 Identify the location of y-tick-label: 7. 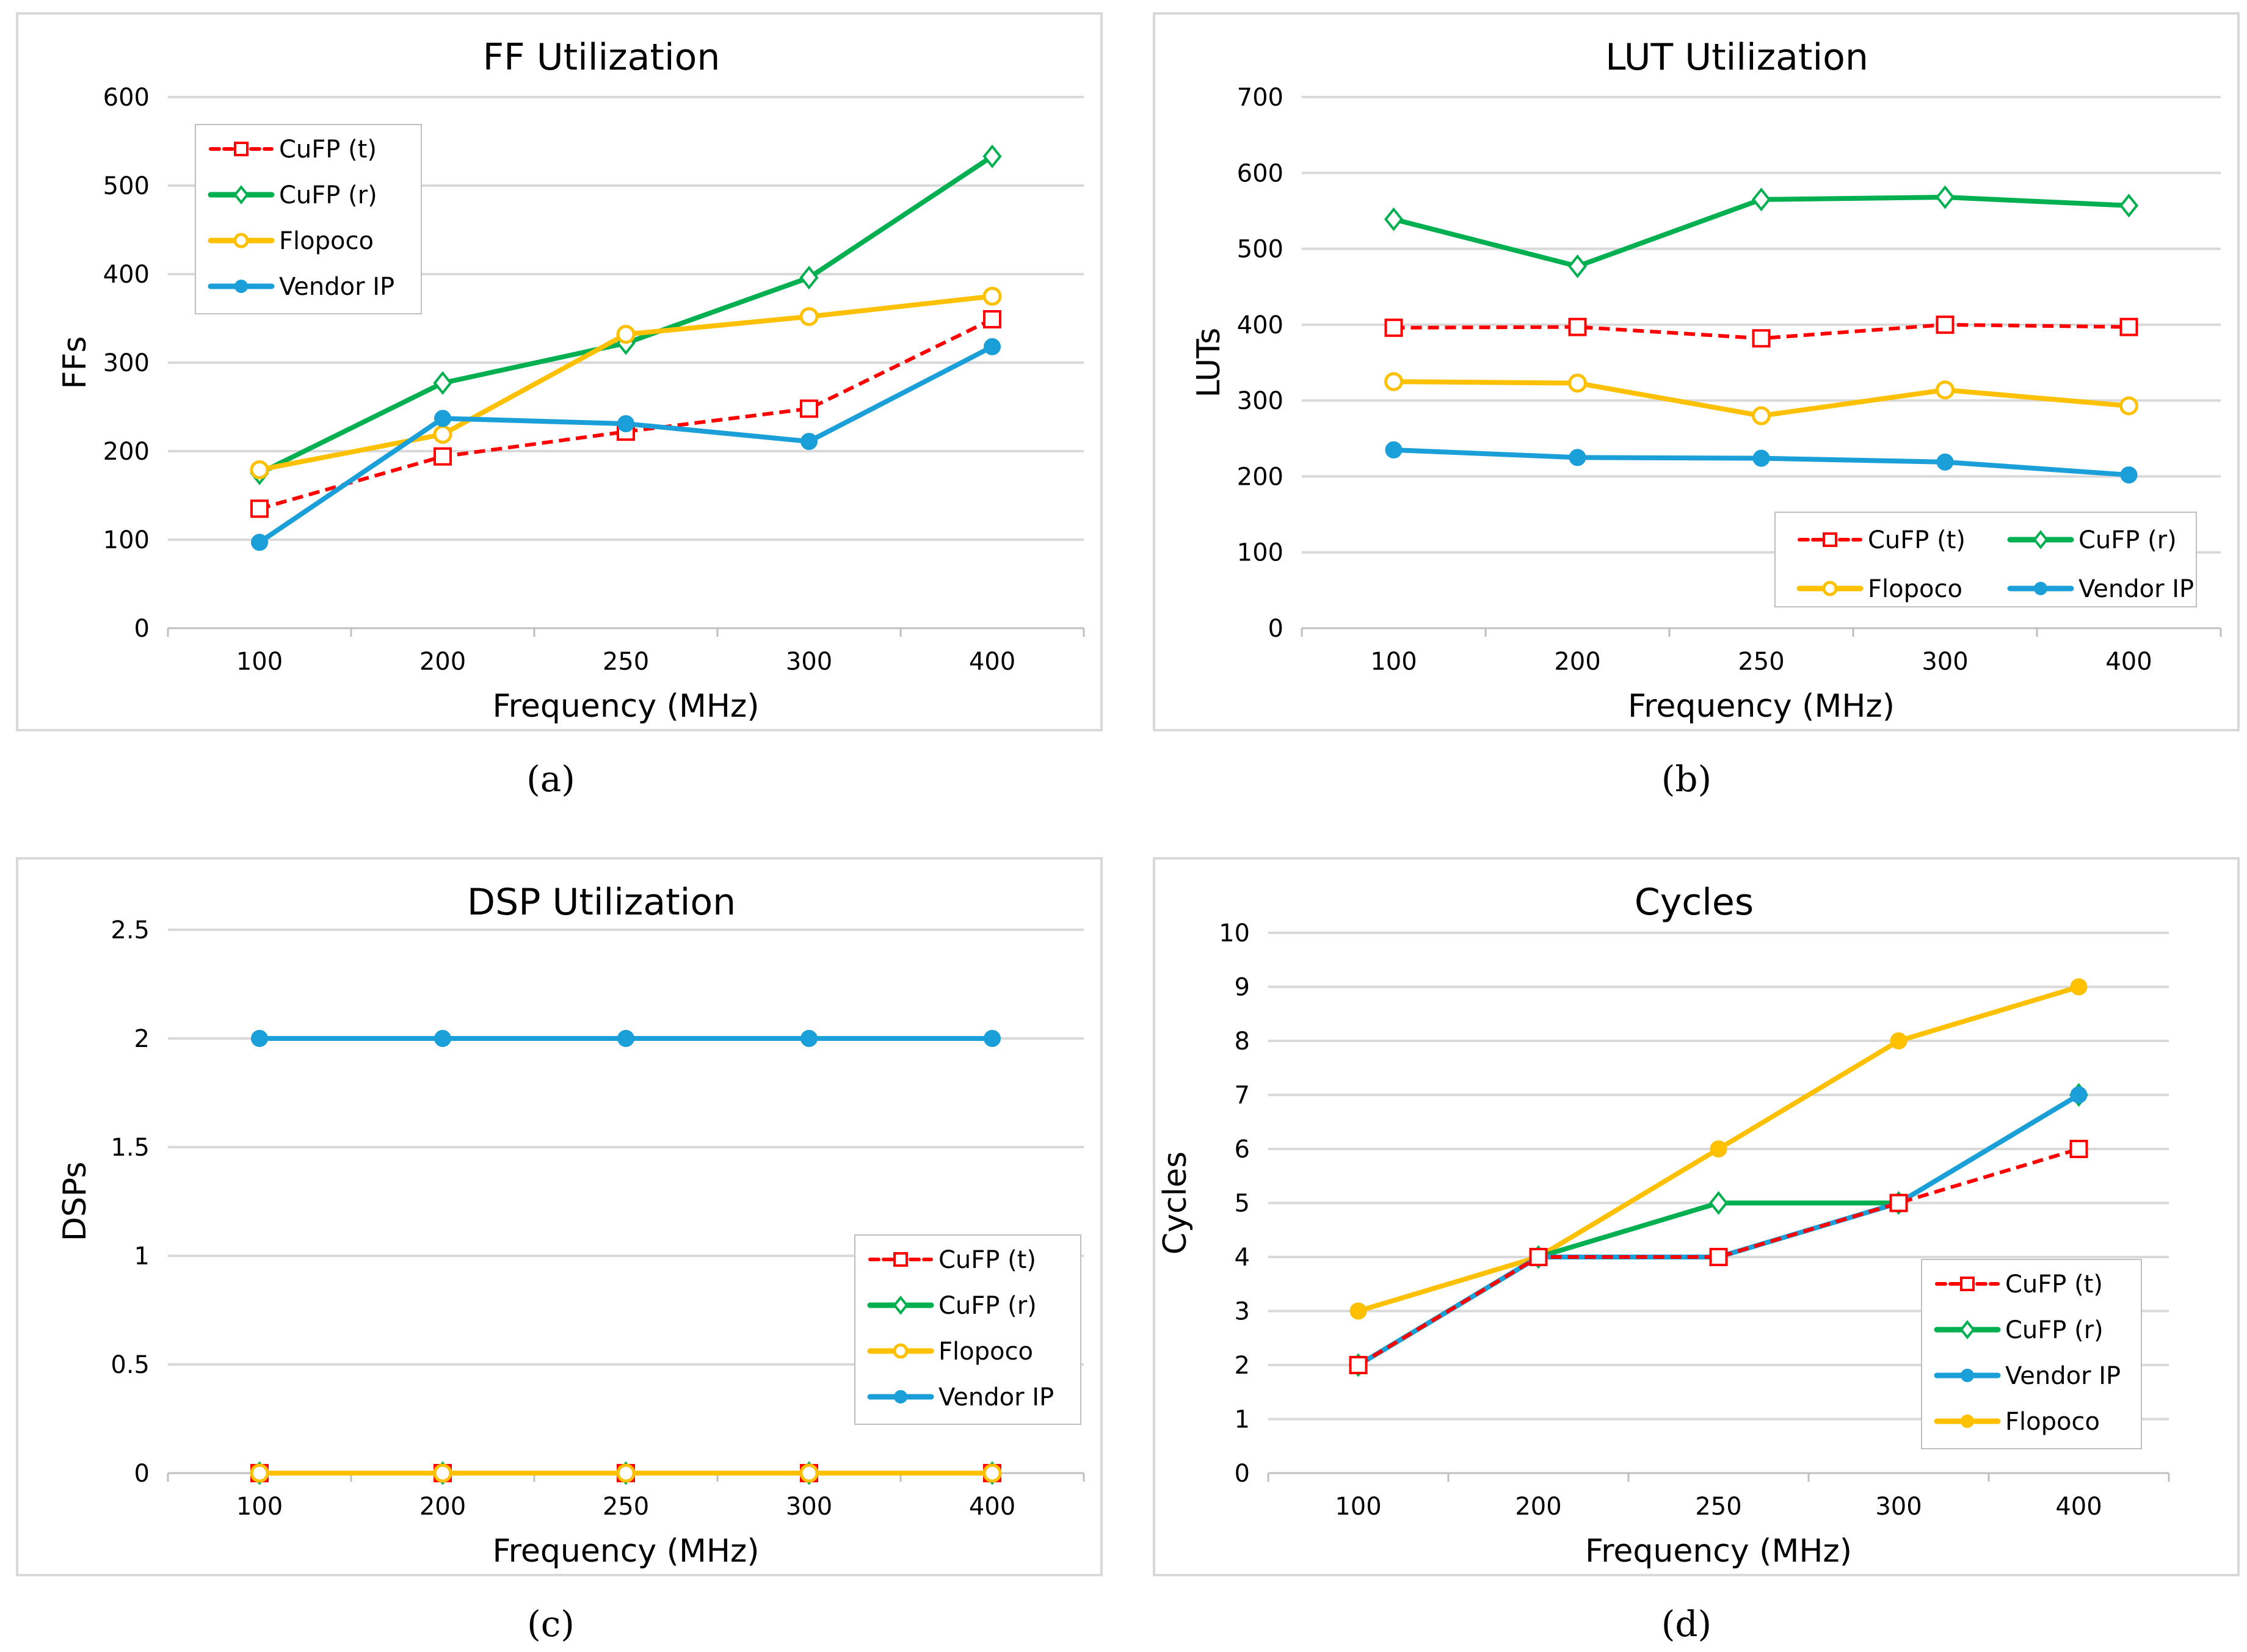
(1243, 1096).